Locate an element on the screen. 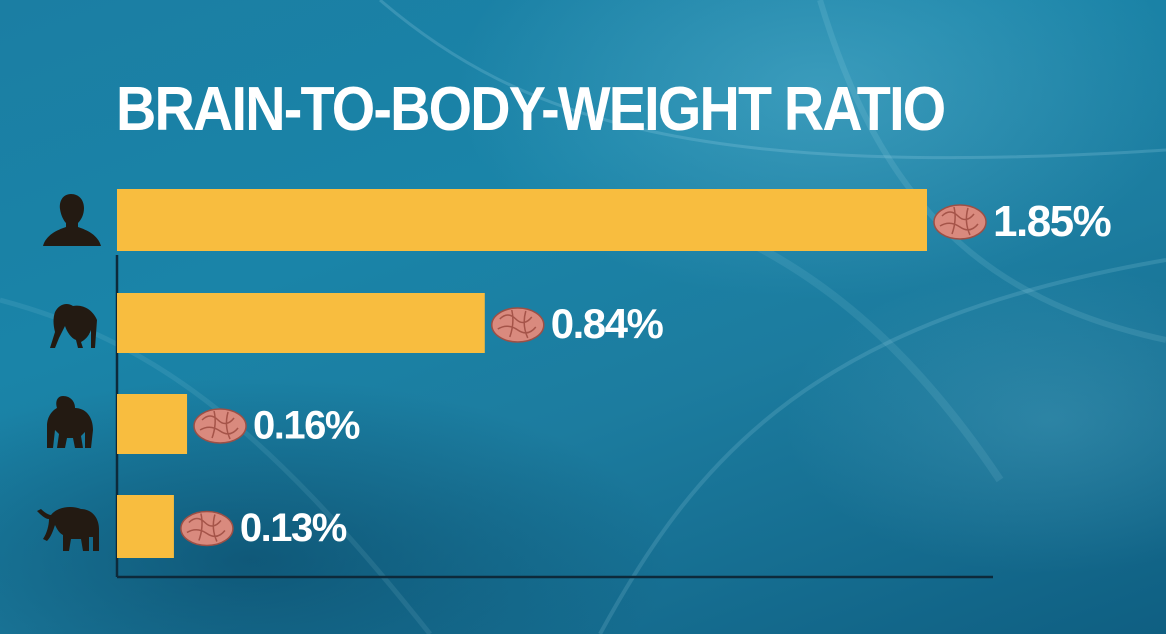 The image size is (1166, 634). bar-gorilla is located at coordinates (152, 424).